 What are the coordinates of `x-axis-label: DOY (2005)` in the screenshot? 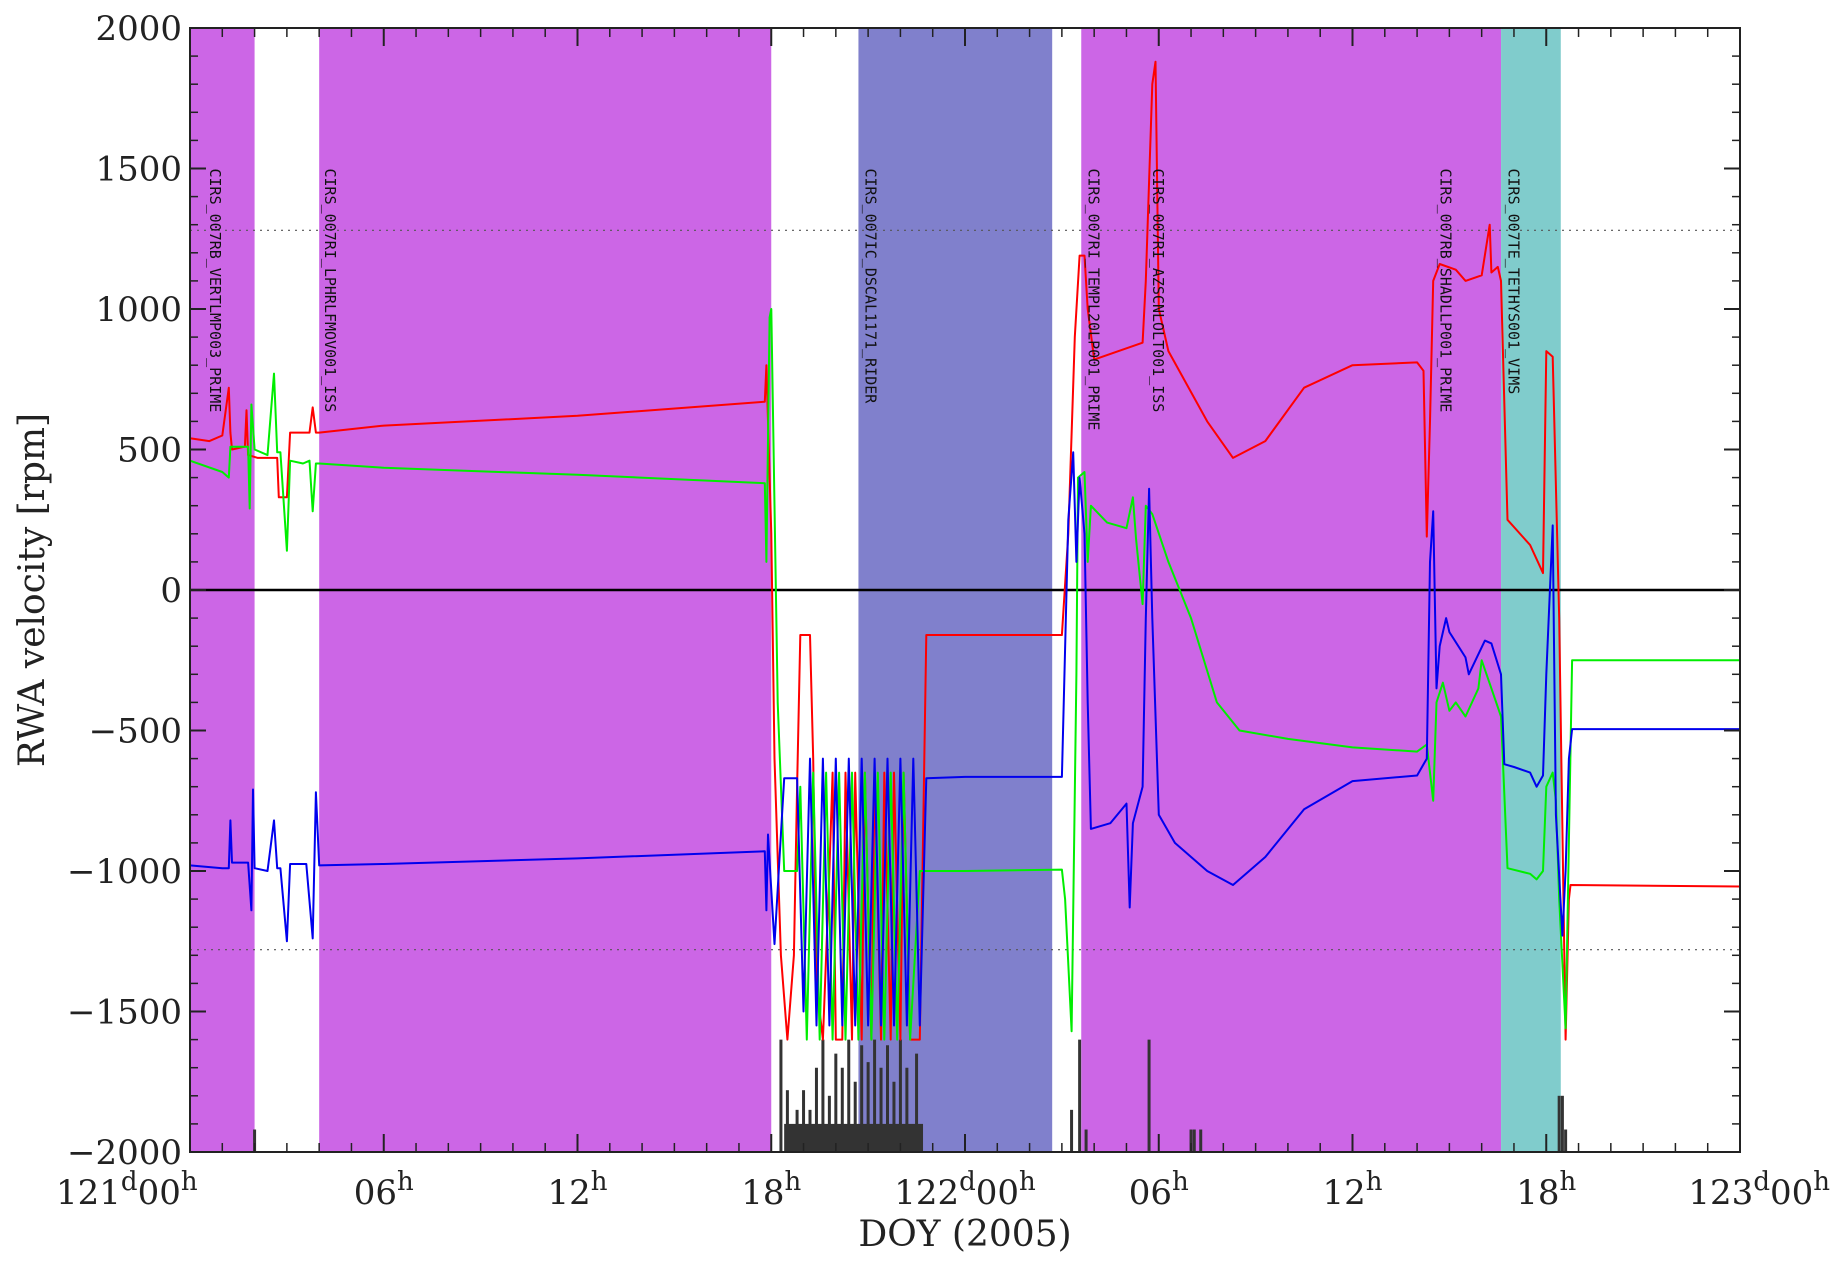 It's located at (964, 1234).